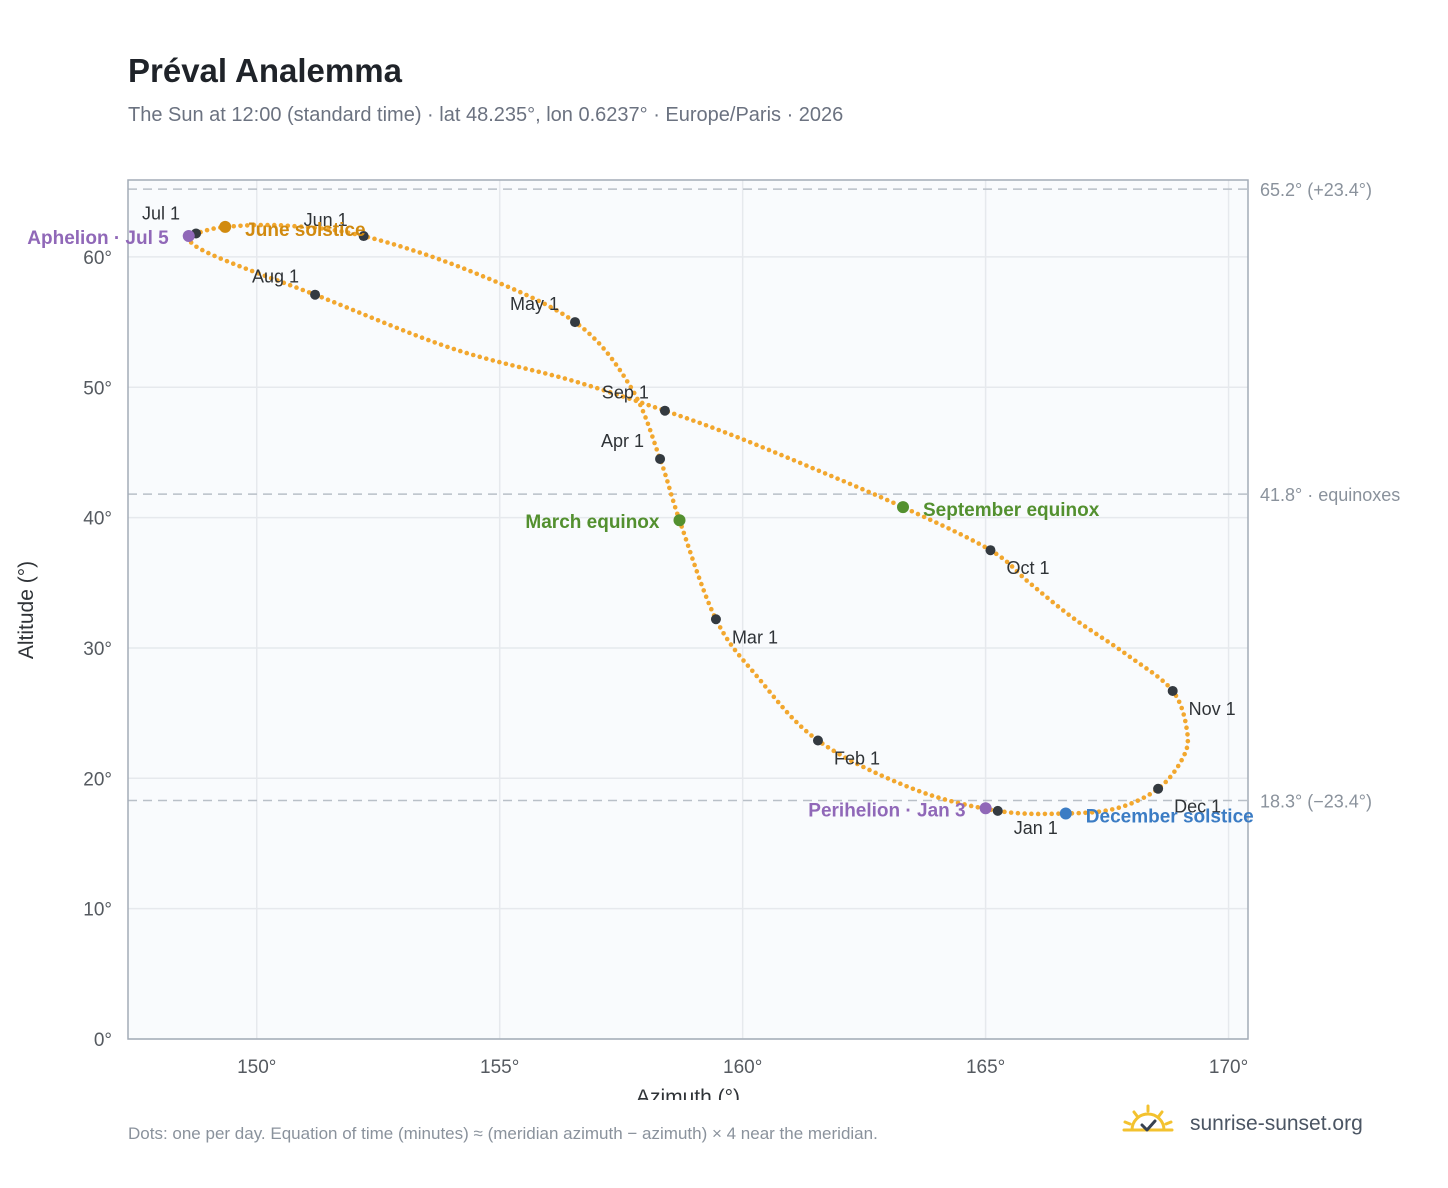 The width and height of the screenshot is (1448, 1188). I want to click on x-tick-label: 160°, so click(742, 1067).